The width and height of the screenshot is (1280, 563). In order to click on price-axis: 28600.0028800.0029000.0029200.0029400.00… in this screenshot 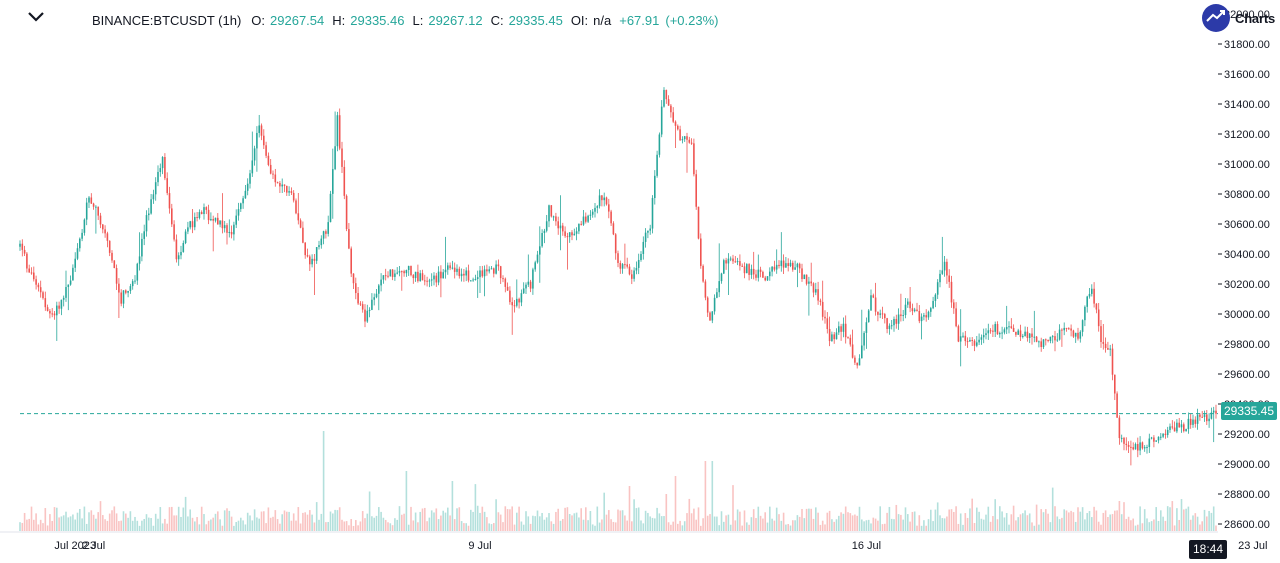, I will do `click(1249, 281)`.